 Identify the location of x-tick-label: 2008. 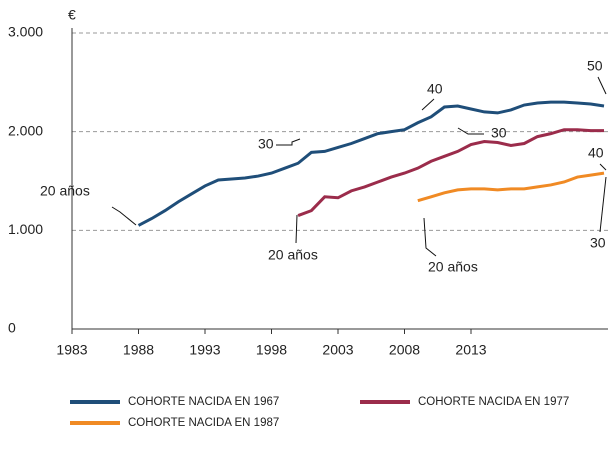
(404, 350).